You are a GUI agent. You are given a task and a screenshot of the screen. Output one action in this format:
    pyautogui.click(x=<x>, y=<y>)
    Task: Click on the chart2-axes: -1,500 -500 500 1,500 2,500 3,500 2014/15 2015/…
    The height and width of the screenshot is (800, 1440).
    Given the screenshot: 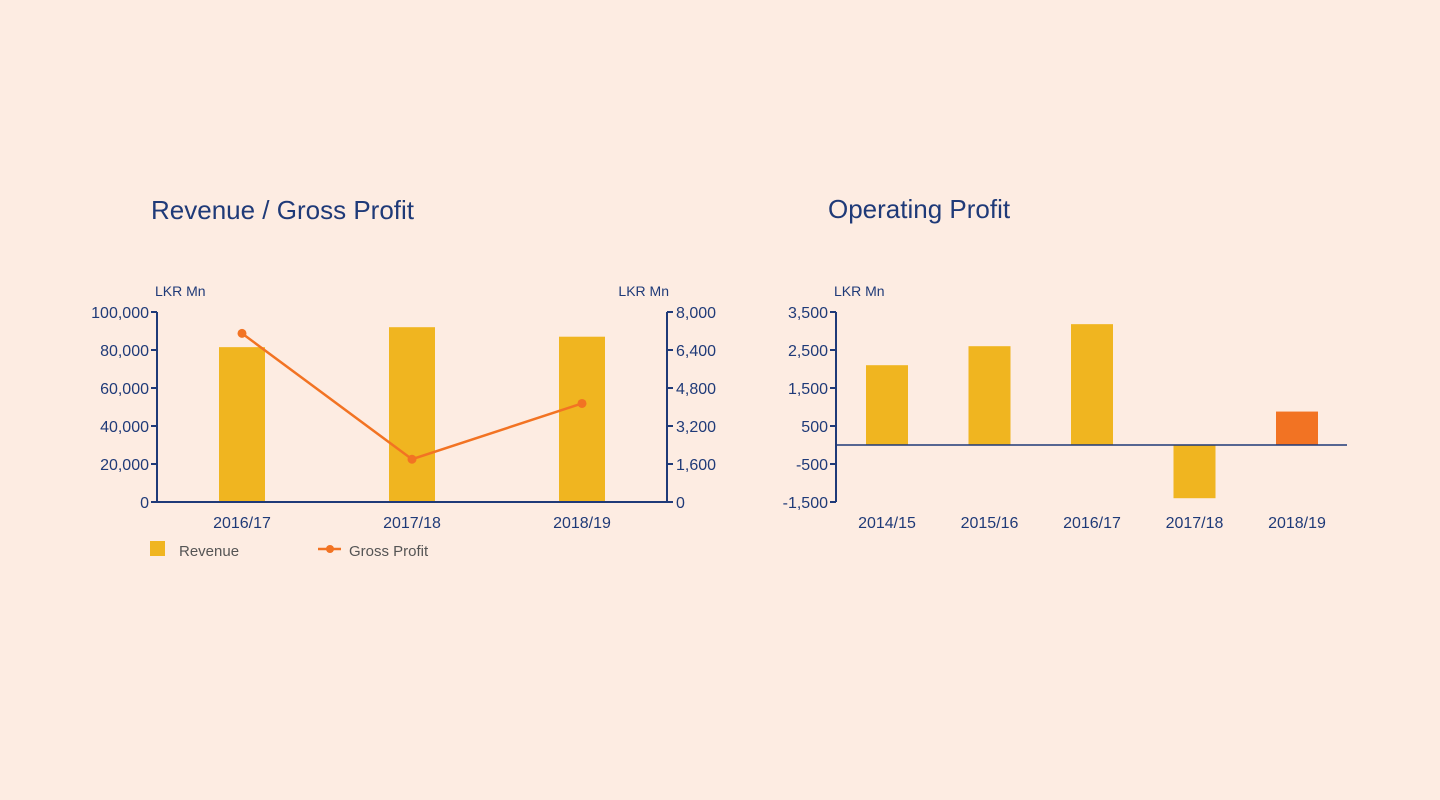 What is the action you would take?
    pyautogui.click(x=1065, y=418)
    